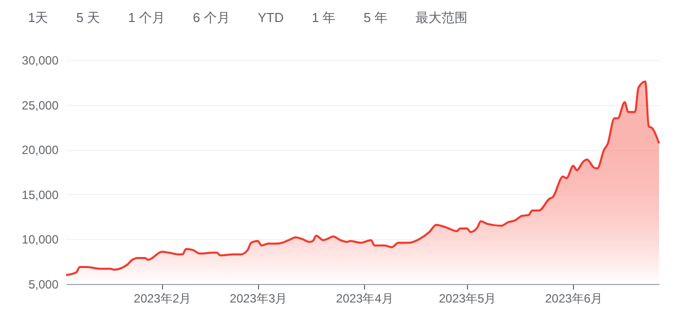 This screenshot has height=326, width=684. I want to click on y-tick-label: 30,000, so click(40, 61).